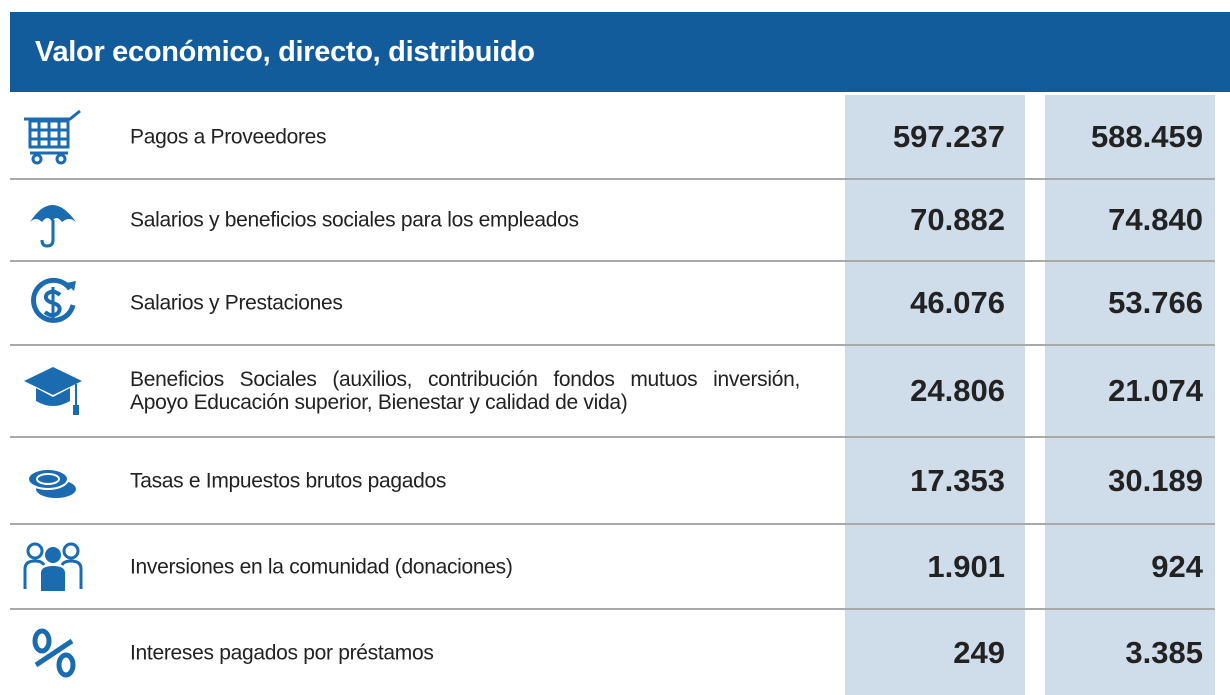  What do you see at coordinates (53, 566) in the screenshot?
I see `people-icon` at bounding box center [53, 566].